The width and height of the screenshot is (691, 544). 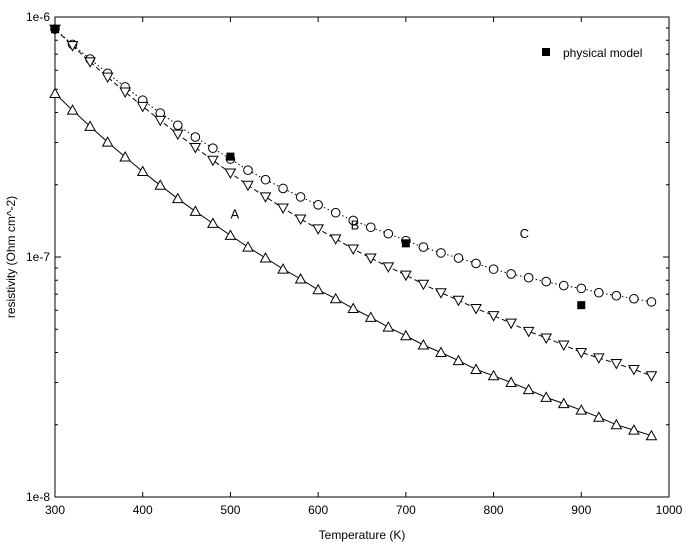 What do you see at coordinates (379, 223) in the screenshot?
I see `annotations: A B C` at bounding box center [379, 223].